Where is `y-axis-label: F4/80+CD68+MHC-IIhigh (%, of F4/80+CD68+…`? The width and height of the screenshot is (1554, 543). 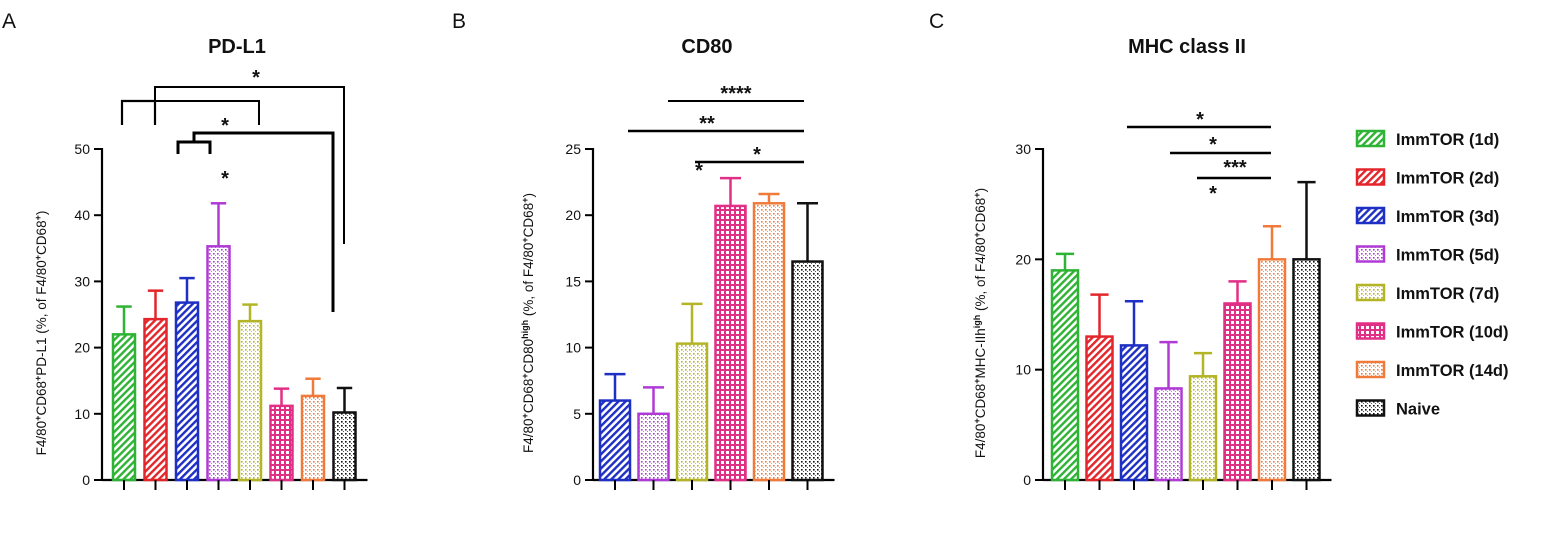
y-axis-label: F4/80+CD68+MHC-IIhigh (%, of F4/80+CD68+… is located at coordinates (980, 323).